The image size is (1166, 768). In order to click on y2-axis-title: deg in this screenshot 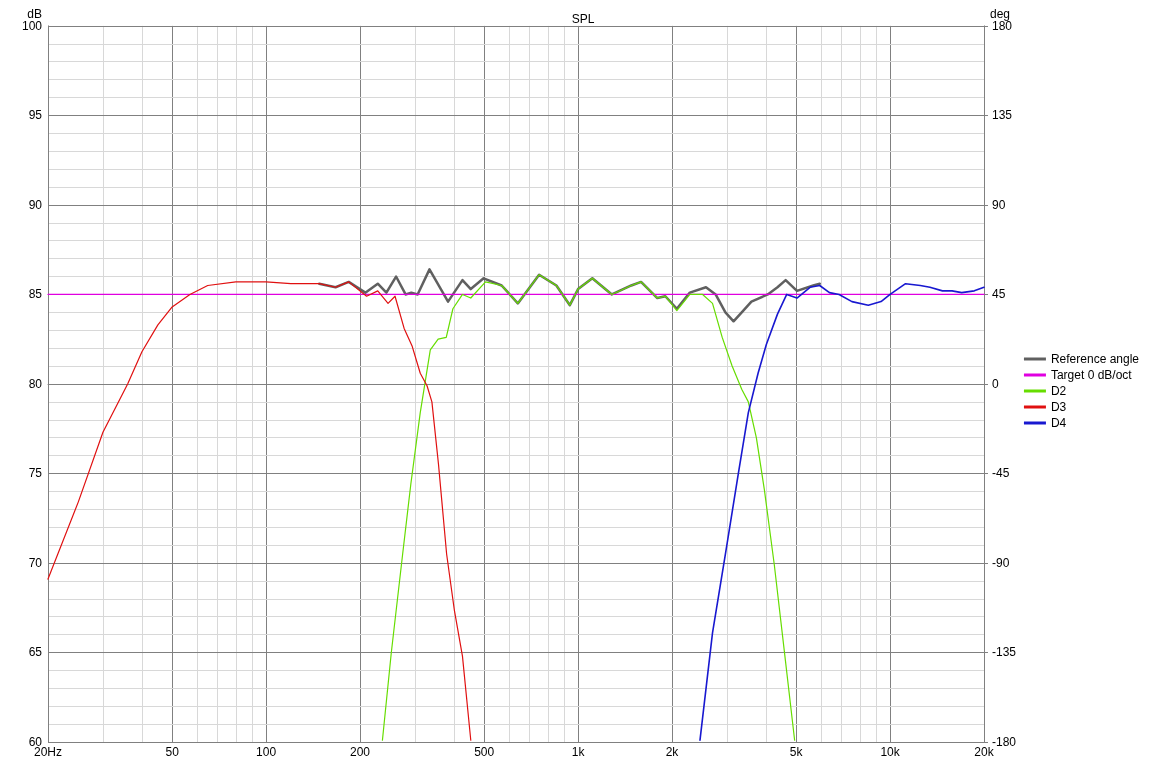, I will do `click(1000, 14)`.